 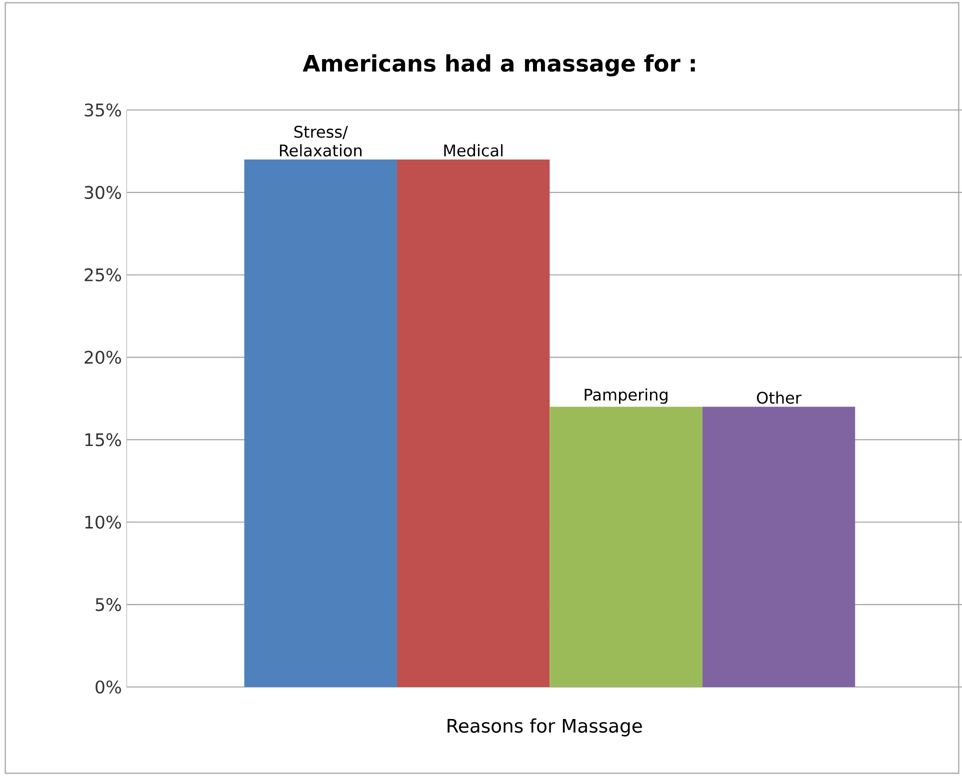 What do you see at coordinates (473, 150) in the screenshot?
I see `x-tick-label: Medical` at bounding box center [473, 150].